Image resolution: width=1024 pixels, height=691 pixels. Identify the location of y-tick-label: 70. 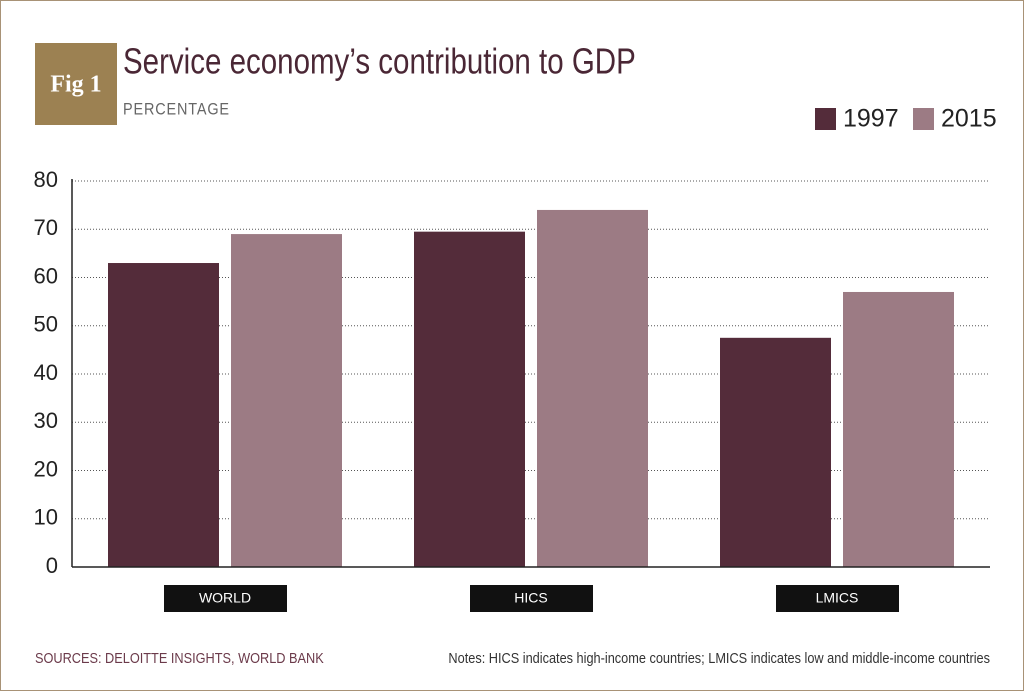
(46, 227).